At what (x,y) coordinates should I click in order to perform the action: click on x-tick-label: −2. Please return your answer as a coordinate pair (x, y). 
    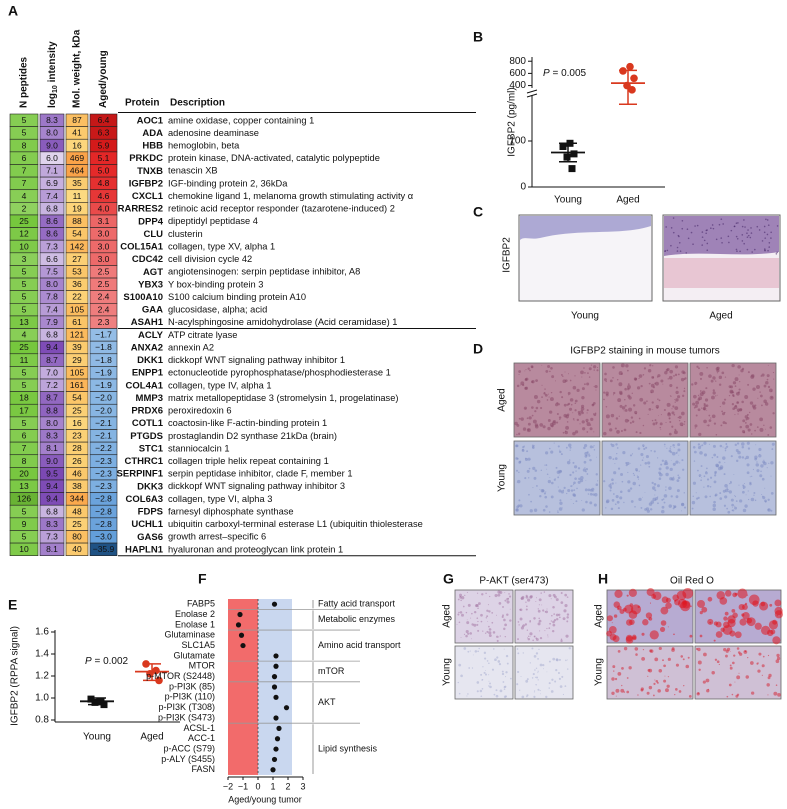
    Looking at the image, I should click on (228, 786).